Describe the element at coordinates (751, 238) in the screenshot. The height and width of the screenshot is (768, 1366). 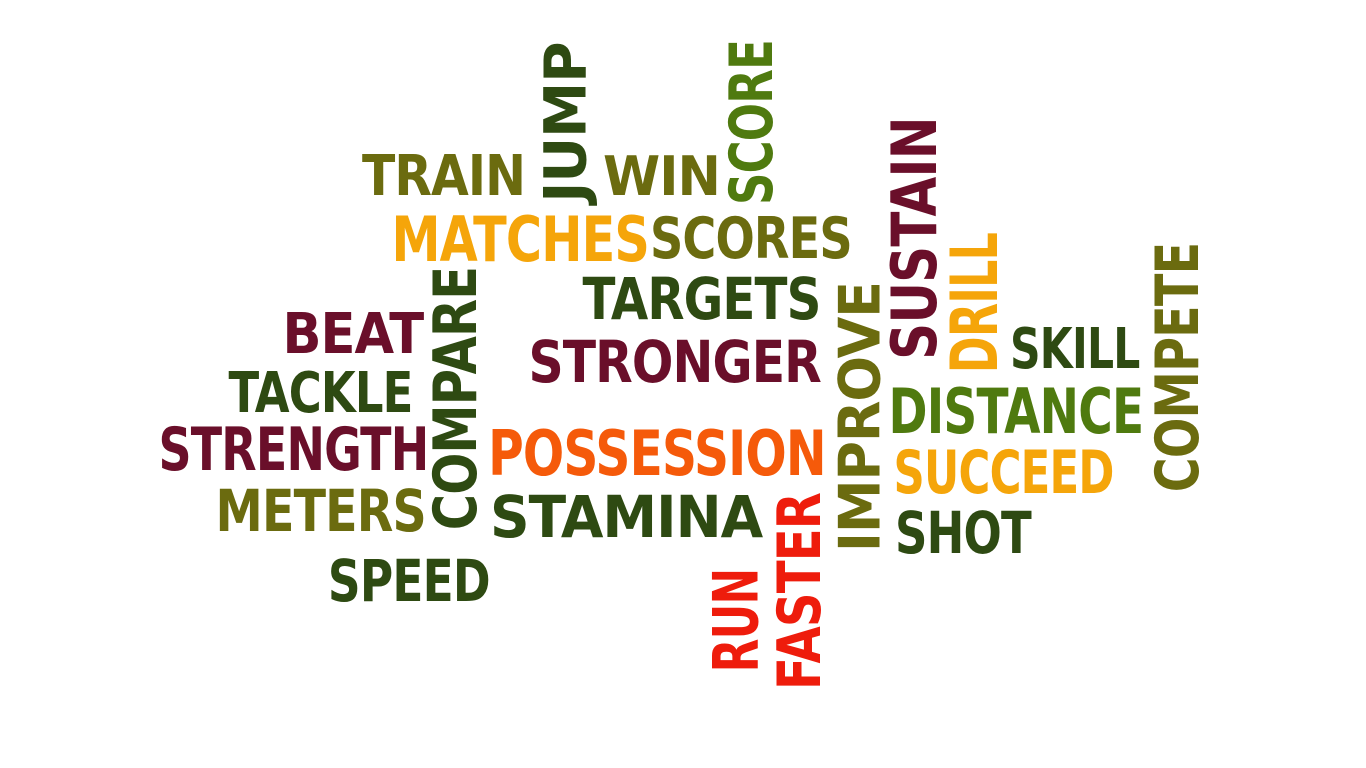
I see `word-scores: SCORES` at that location.